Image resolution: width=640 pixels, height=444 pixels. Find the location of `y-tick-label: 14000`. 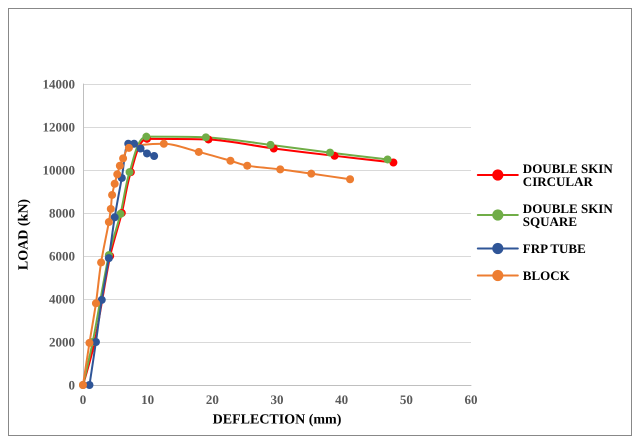

y-tick-label: 14000 is located at coordinates (58, 84).